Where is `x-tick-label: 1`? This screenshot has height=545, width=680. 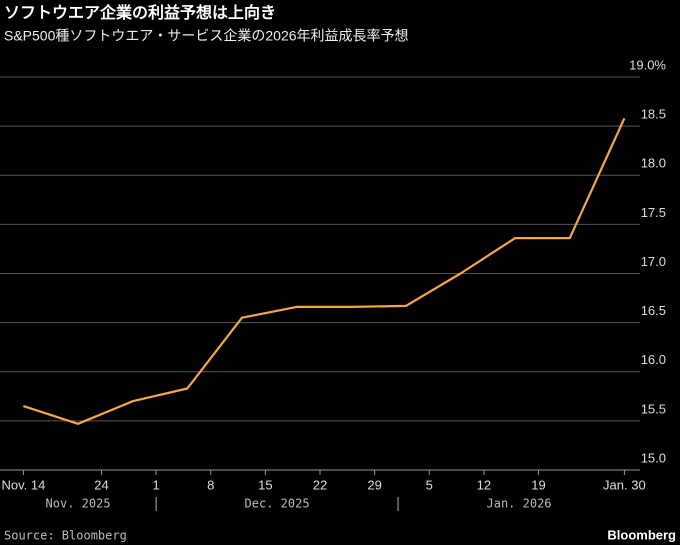
x-tick-label: 1 is located at coordinates (155, 484).